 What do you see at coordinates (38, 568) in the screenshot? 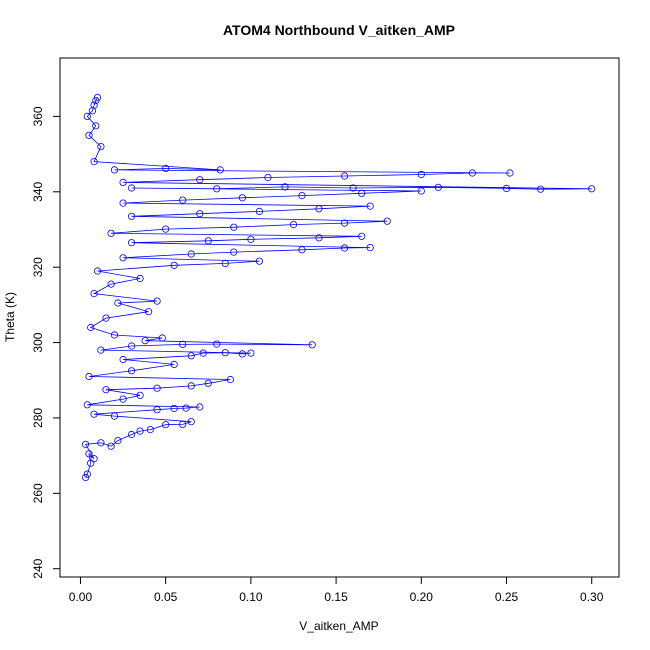
I see `y-tick-label: 240` at bounding box center [38, 568].